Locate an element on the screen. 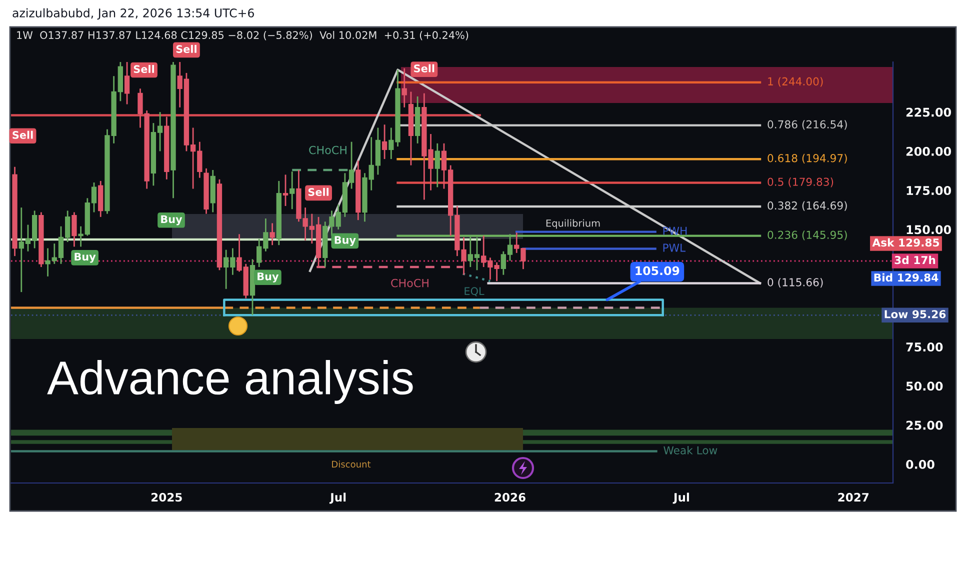 The height and width of the screenshot is (572, 964). y-tick-label: 25.00 is located at coordinates (924, 425).